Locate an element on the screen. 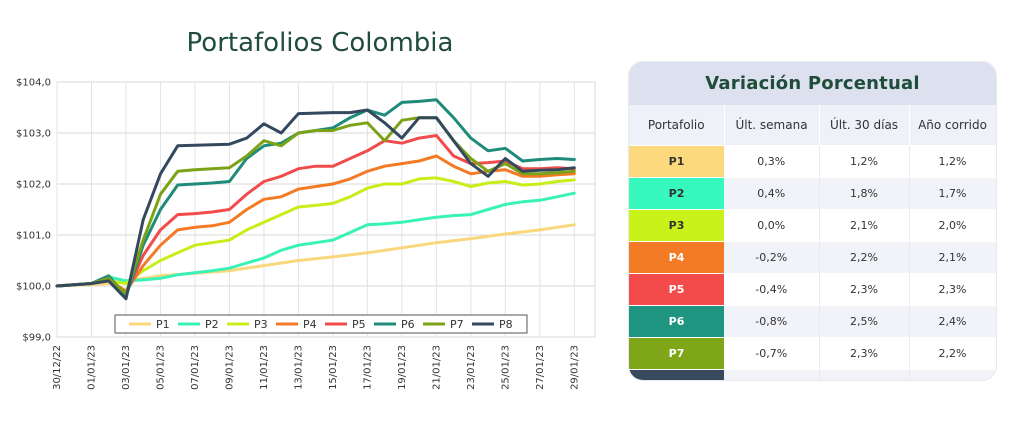 Image resolution: width=1024 pixels, height=448 pixels. table-row: P4 -0,2% 2,2% 2,1% is located at coordinates (812, 257).